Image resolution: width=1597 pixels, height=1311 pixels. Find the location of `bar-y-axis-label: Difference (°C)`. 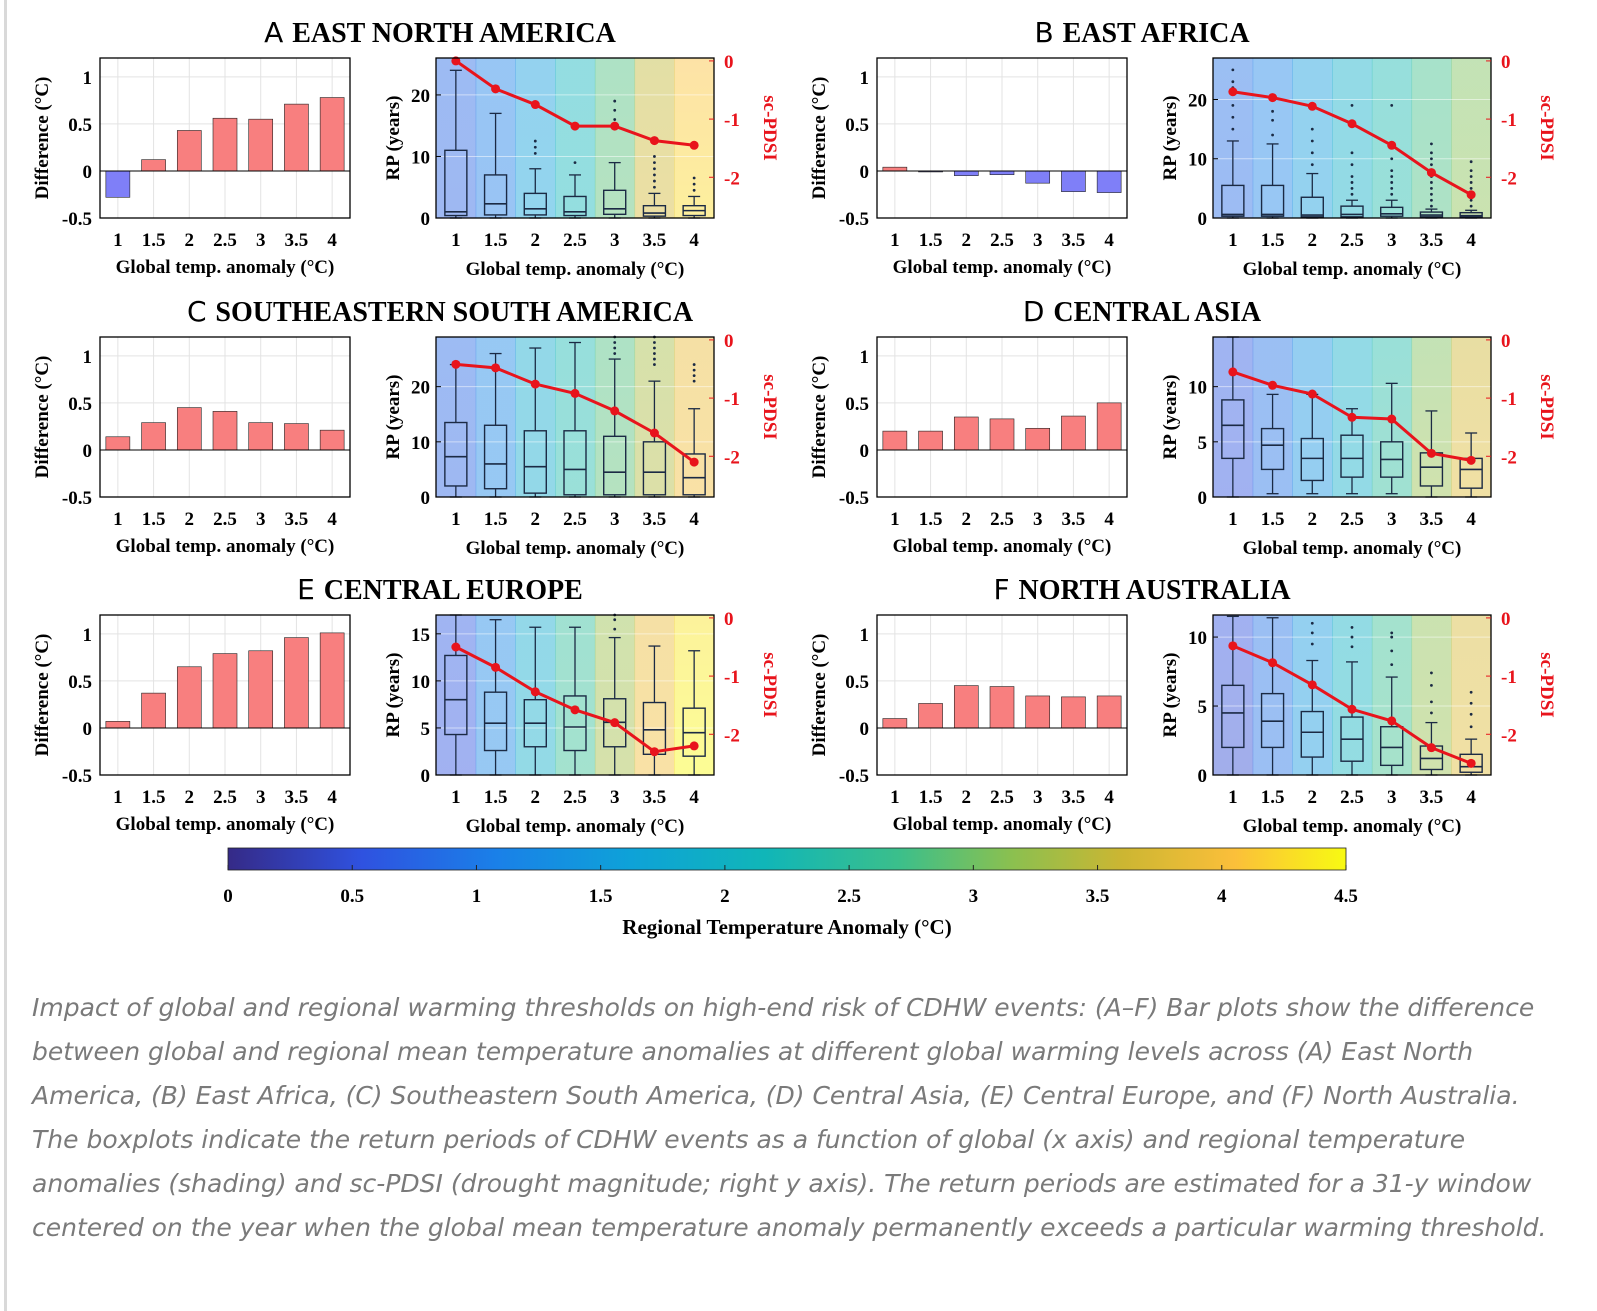

bar-y-axis-label: Difference (°C) is located at coordinates (819, 138).